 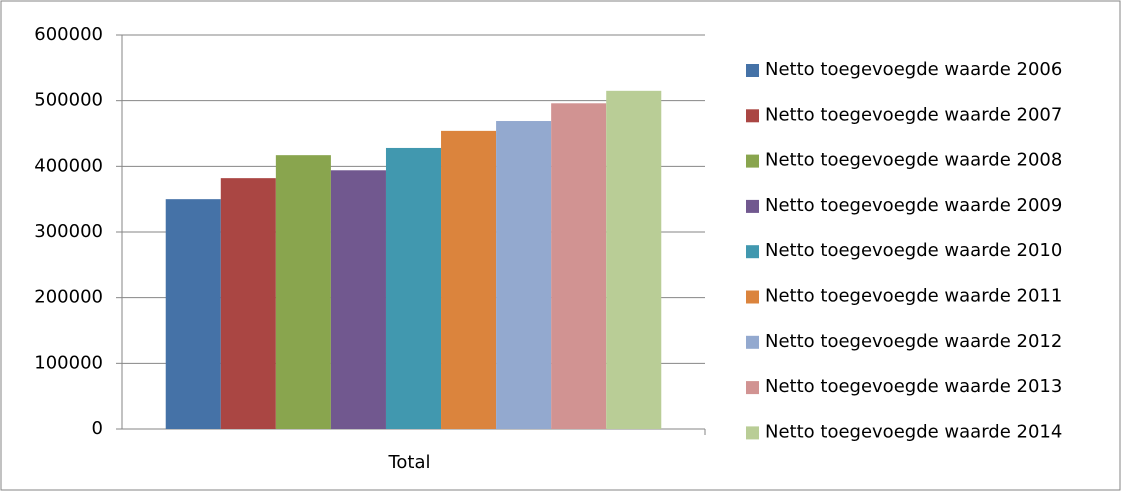 I want to click on legend-label: Netto toegevoegde waarde 2010, so click(x=913, y=250).